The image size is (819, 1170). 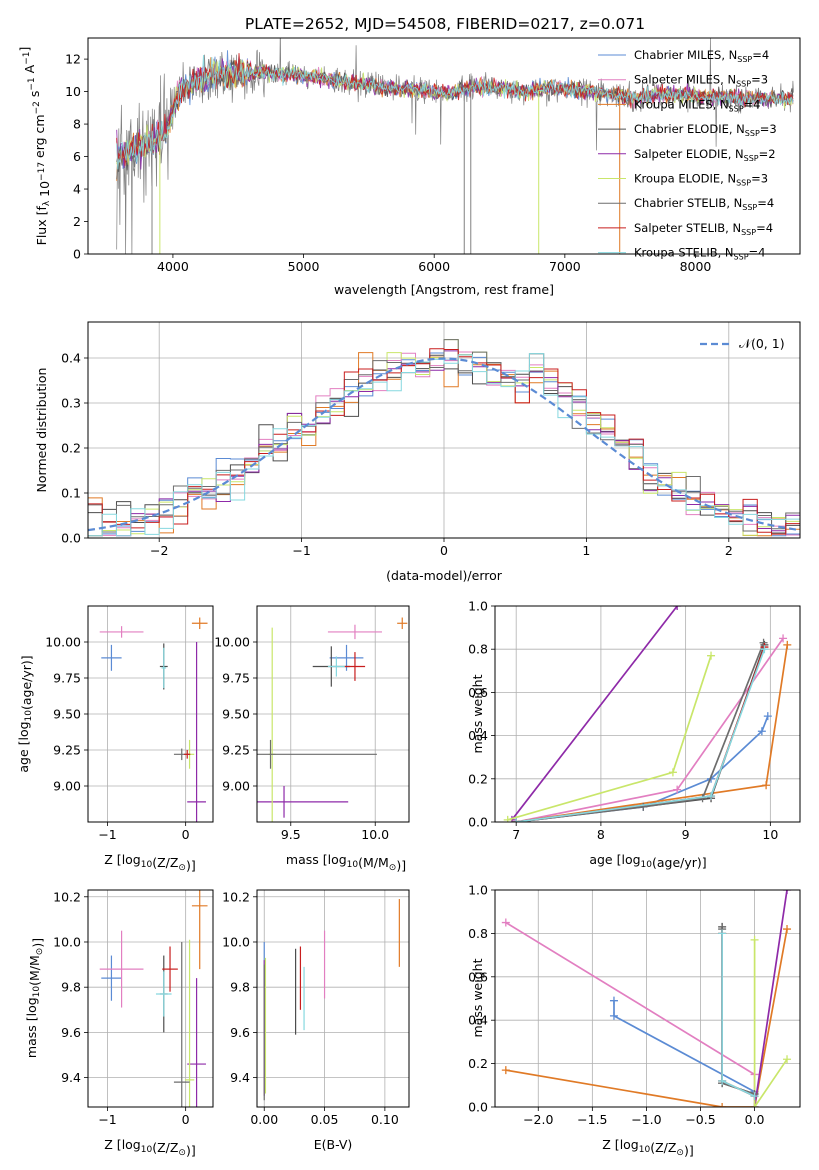 What do you see at coordinates (346, 862) in the screenshot?
I see `x-axis-label: mass [log10(M/M⊙)]` at bounding box center [346, 862].